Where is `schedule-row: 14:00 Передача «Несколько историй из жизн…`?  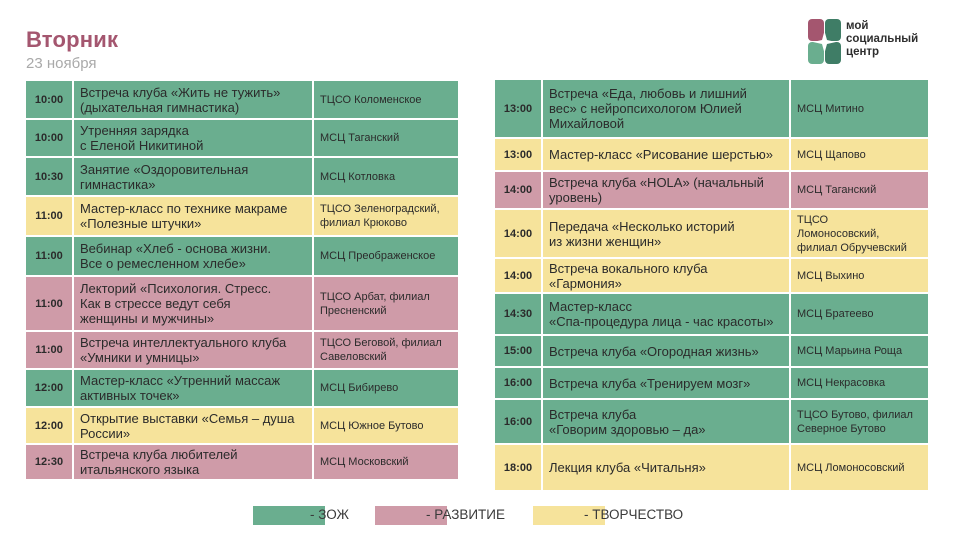 schedule-row: 14:00 Передача «Несколько историй из жизн… is located at coordinates (711, 233).